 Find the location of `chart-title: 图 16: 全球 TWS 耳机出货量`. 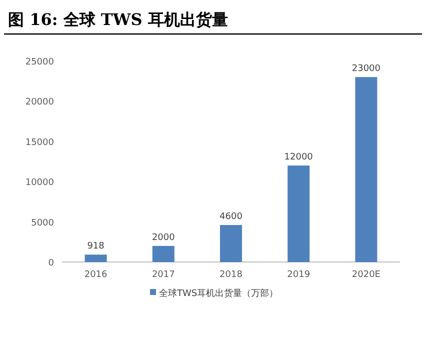

chart-title: 图 16: 全球 TWS 耳机出货量 is located at coordinates (118, 19).